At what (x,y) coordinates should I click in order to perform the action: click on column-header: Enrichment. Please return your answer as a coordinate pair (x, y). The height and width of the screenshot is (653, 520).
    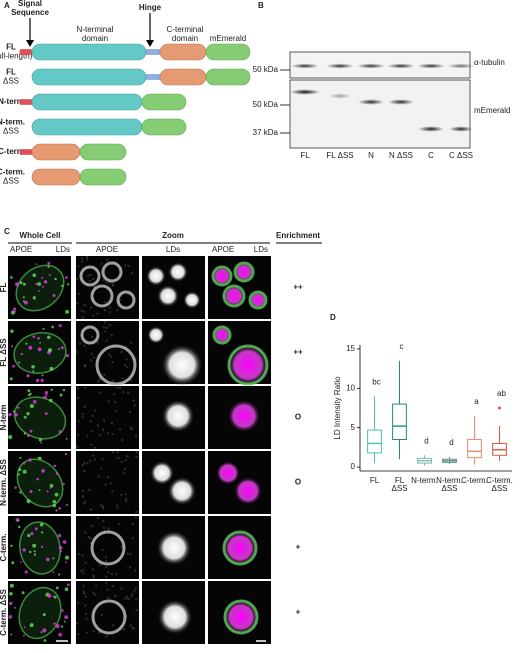
    Looking at the image, I should click on (298, 235).